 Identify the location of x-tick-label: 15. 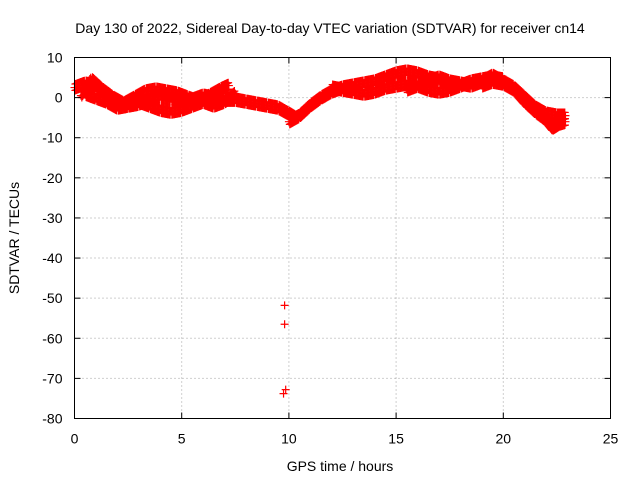
(396, 439).